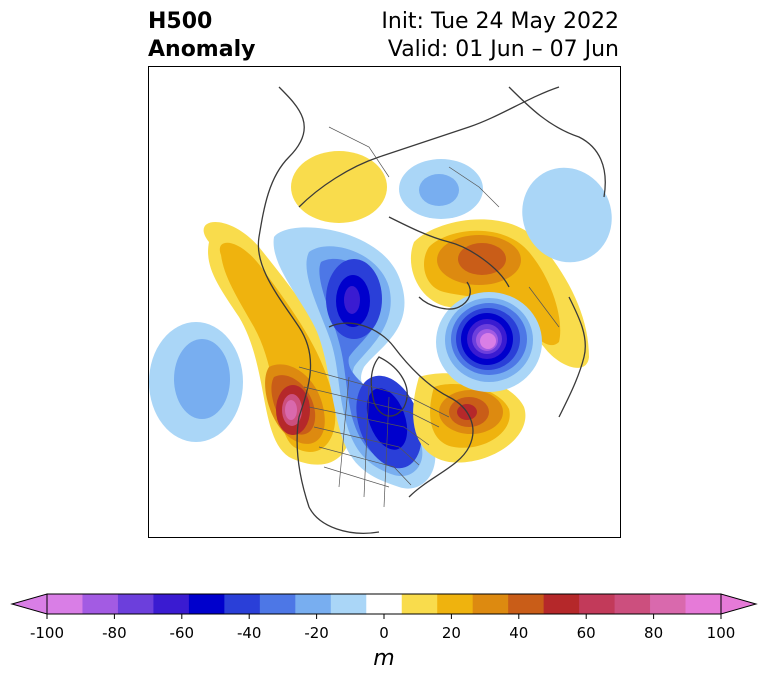  I want to click on anomaly-canada-negative, so click(354, 358).